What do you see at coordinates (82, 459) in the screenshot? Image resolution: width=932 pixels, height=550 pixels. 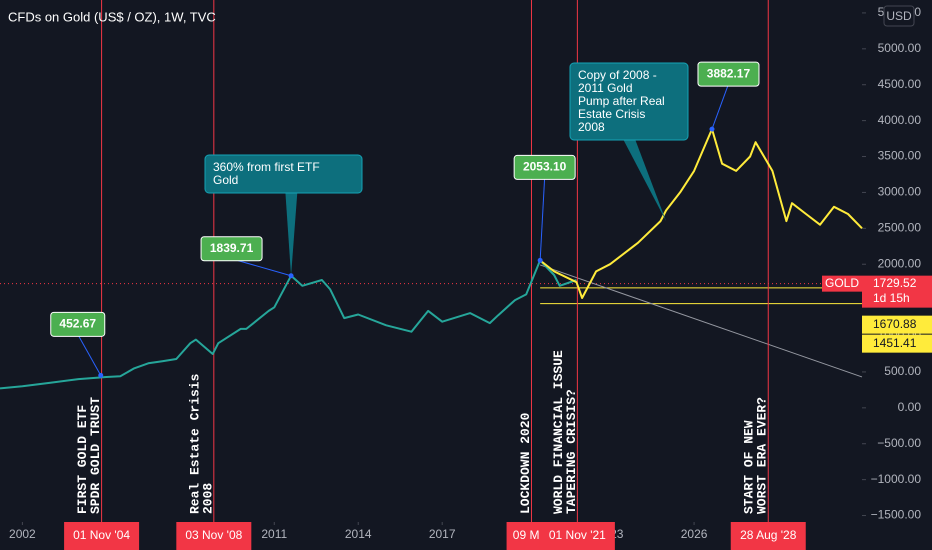 I see `event-text: FIRST GOLD ETF` at bounding box center [82, 459].